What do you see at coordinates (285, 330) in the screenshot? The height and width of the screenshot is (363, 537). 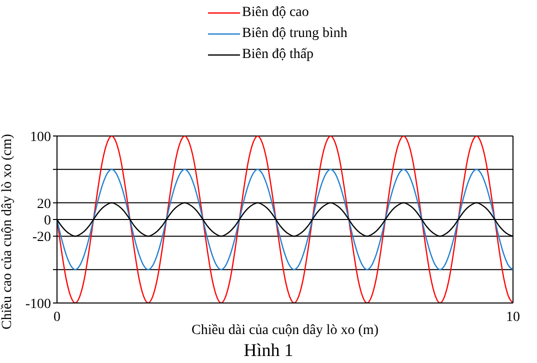 I see `x-axis-title: Chiều dài của cuộn dây lò xo (m)` at bounding box center [285, 330].